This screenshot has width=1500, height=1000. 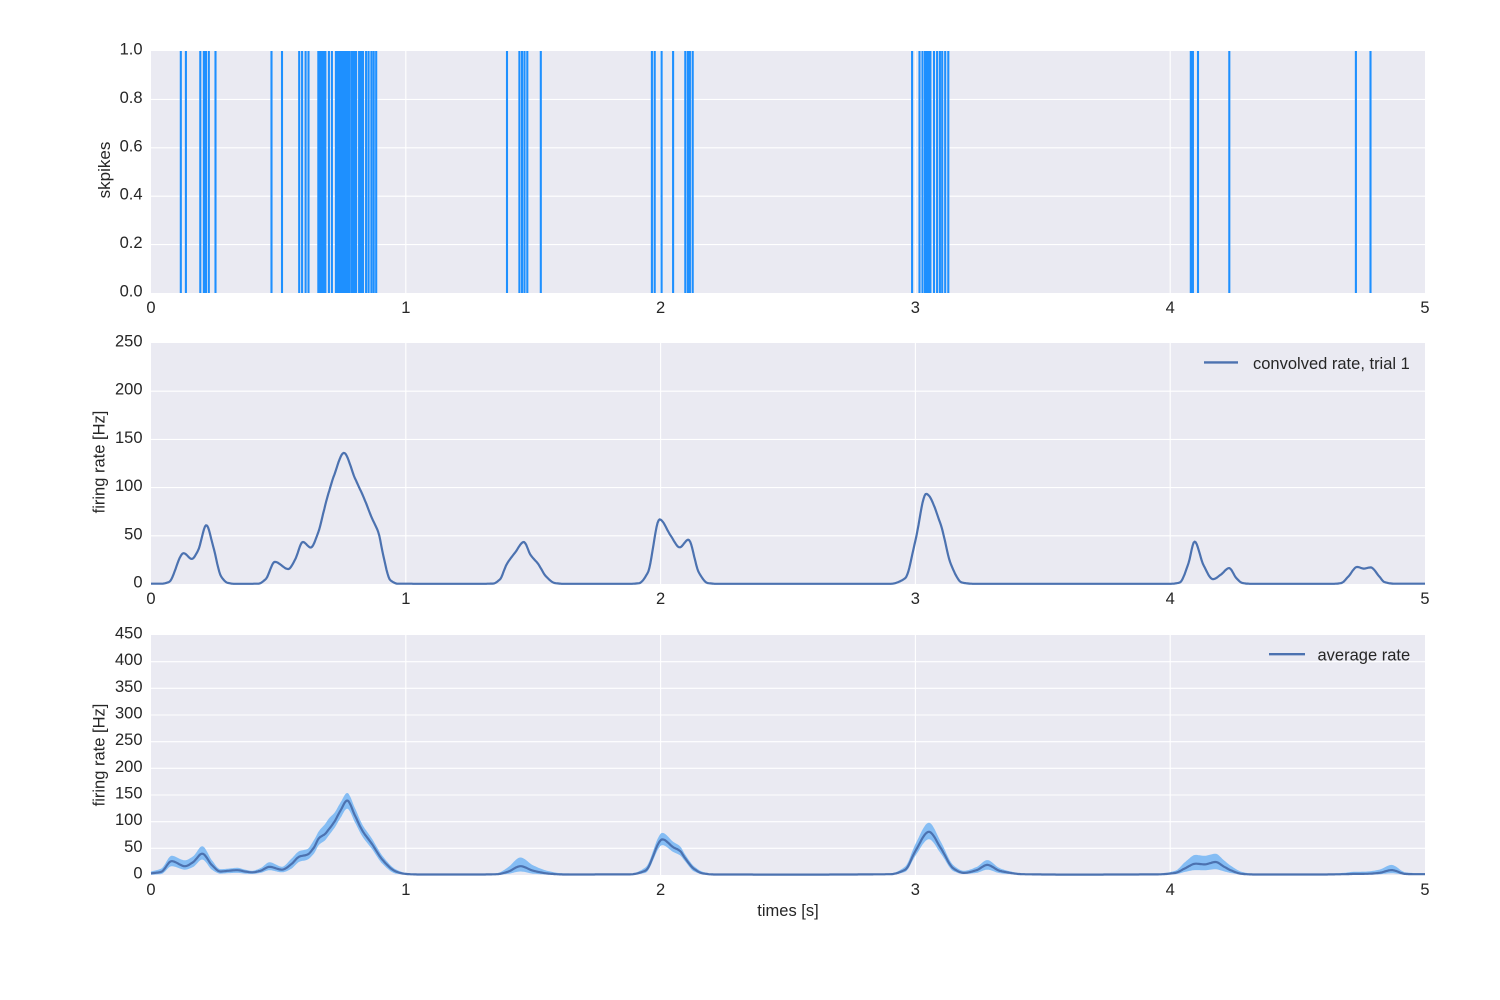 What do you see at coordinates (131, 195) in the screenshot?
I see `svg-text: 0.4` at bounding box center [131, 195].